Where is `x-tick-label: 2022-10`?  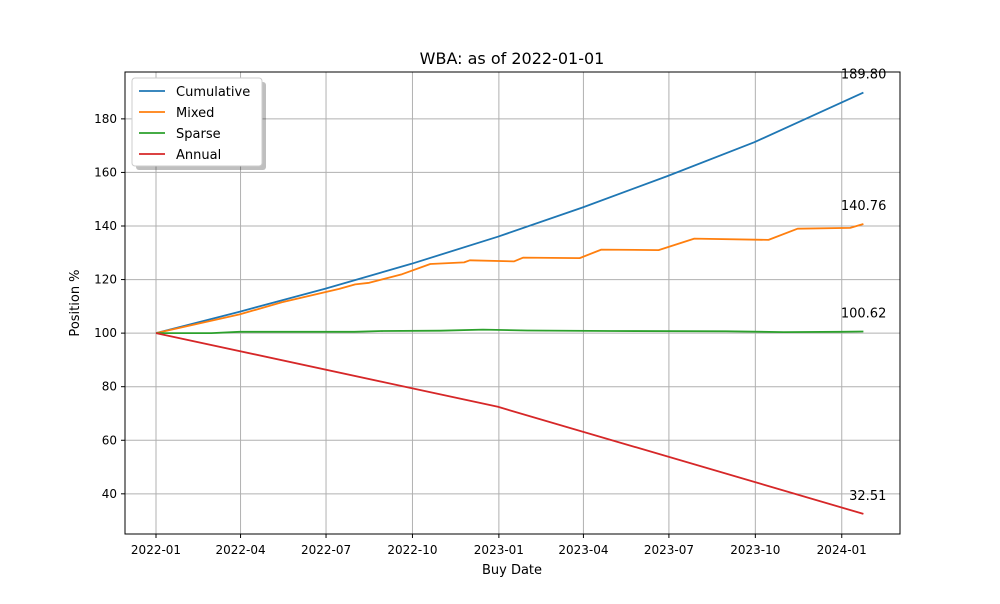 x-tick-label: 2022-10 is located at coordinates (412, 550).